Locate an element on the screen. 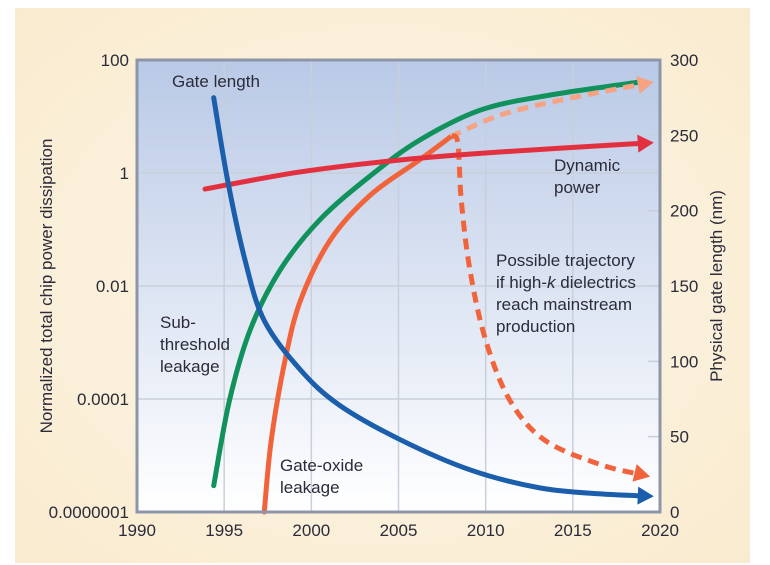 This screenshot has width=770, height=565. arrowhead-gate-length is located at coordinates (645, 495).